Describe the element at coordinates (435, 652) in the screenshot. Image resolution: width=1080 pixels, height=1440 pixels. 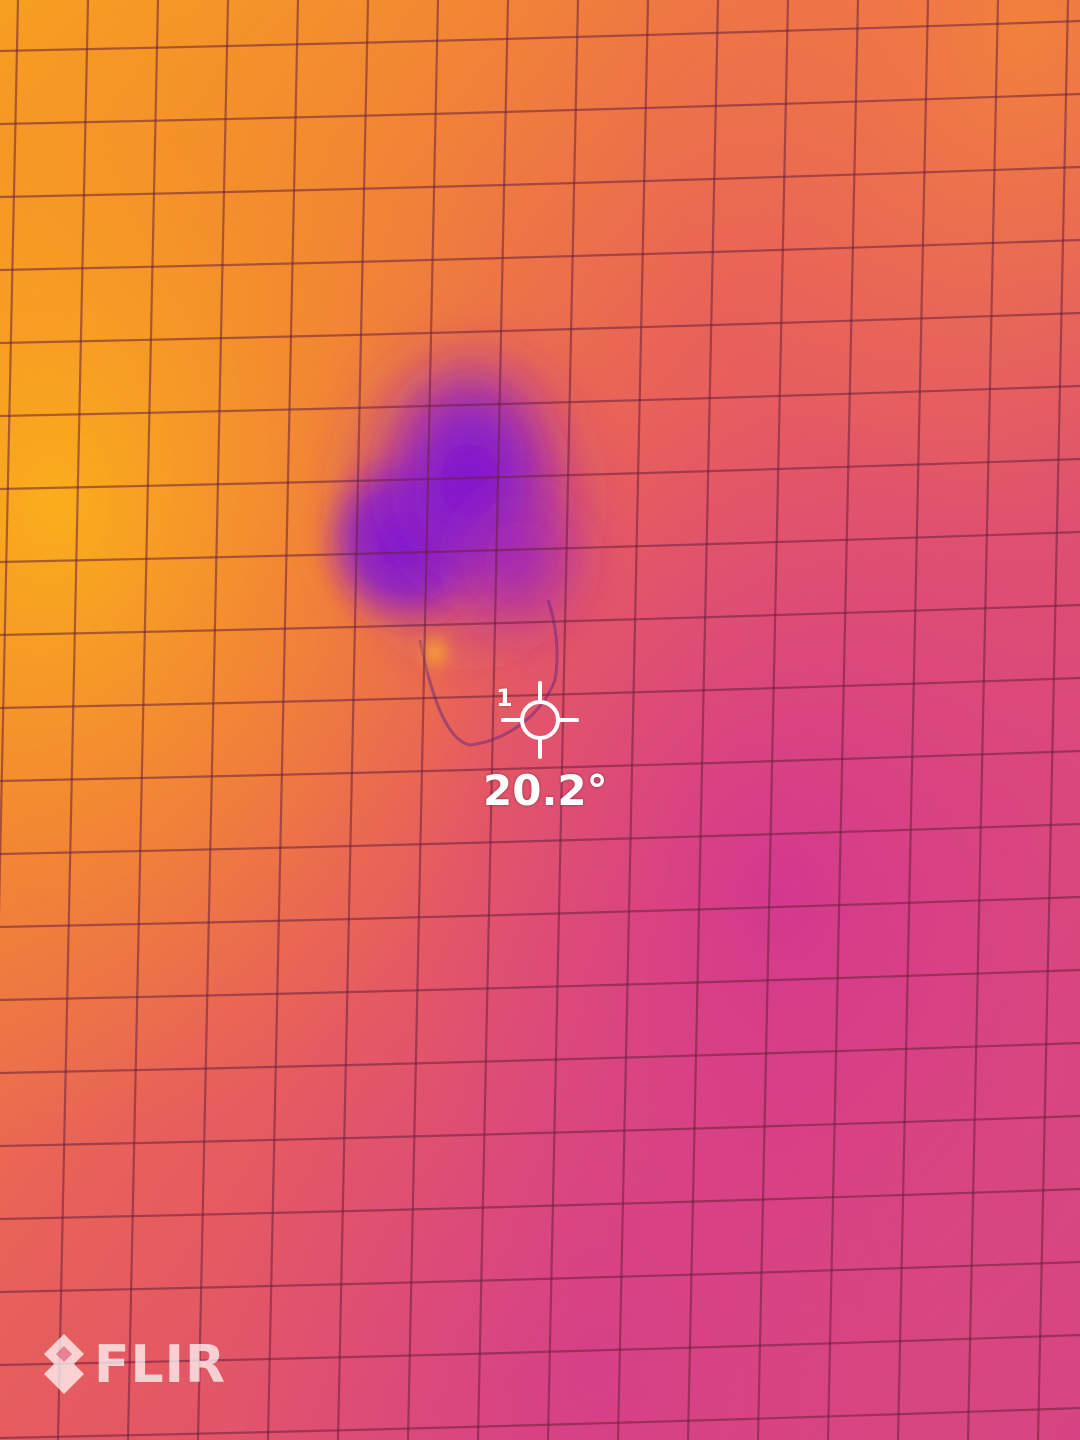
I see `warm-spot` at that location.